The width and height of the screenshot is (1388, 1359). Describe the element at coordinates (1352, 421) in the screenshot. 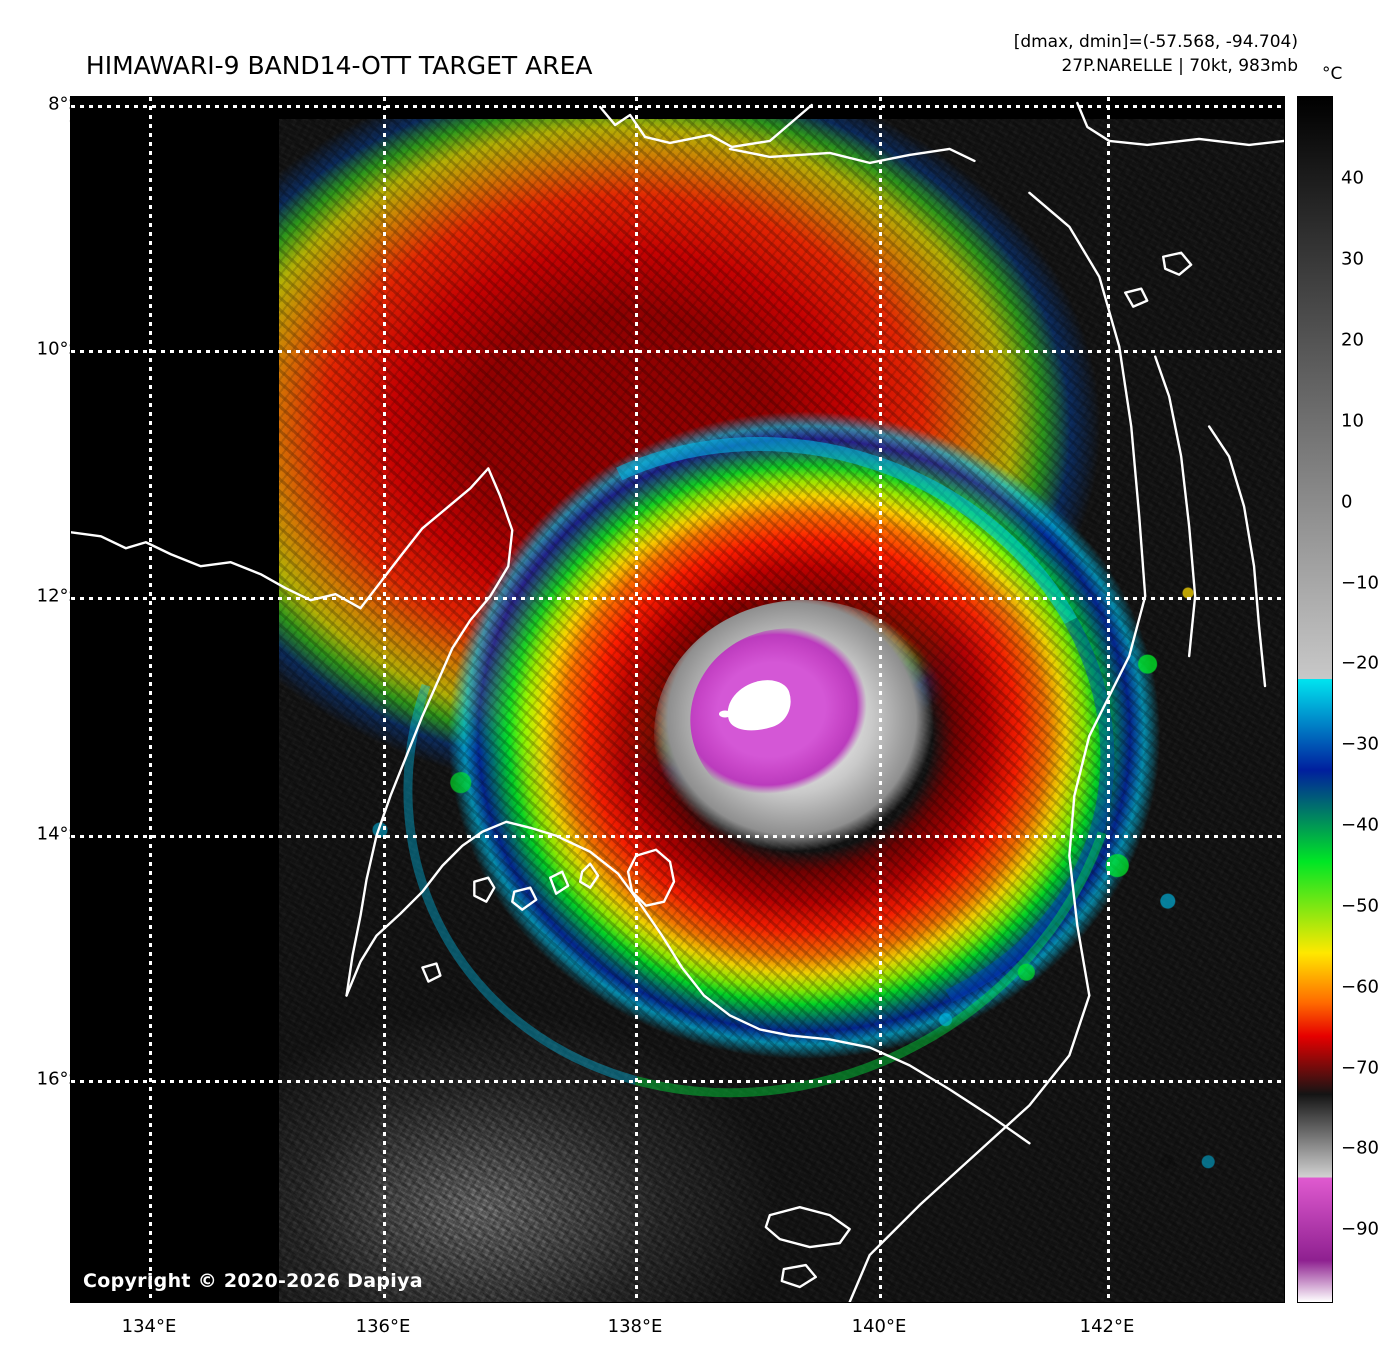

I see `cbar-tick-10: 10` at that location.